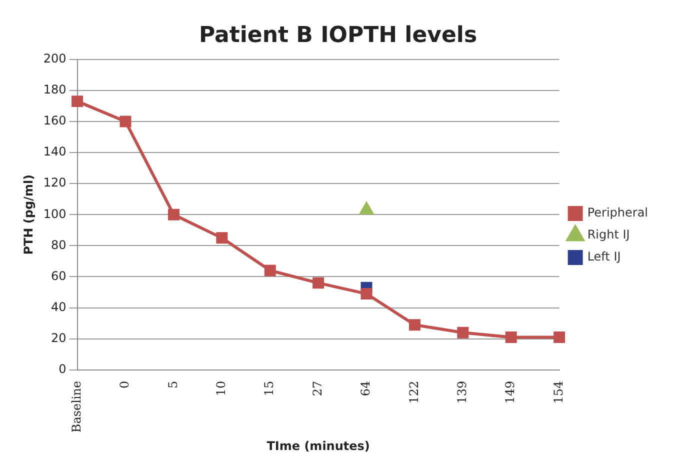  What do you see at coordinates (58, 275) in the screenshot?
I see `y-tick-label: 60` at bounding box center [58, 275].